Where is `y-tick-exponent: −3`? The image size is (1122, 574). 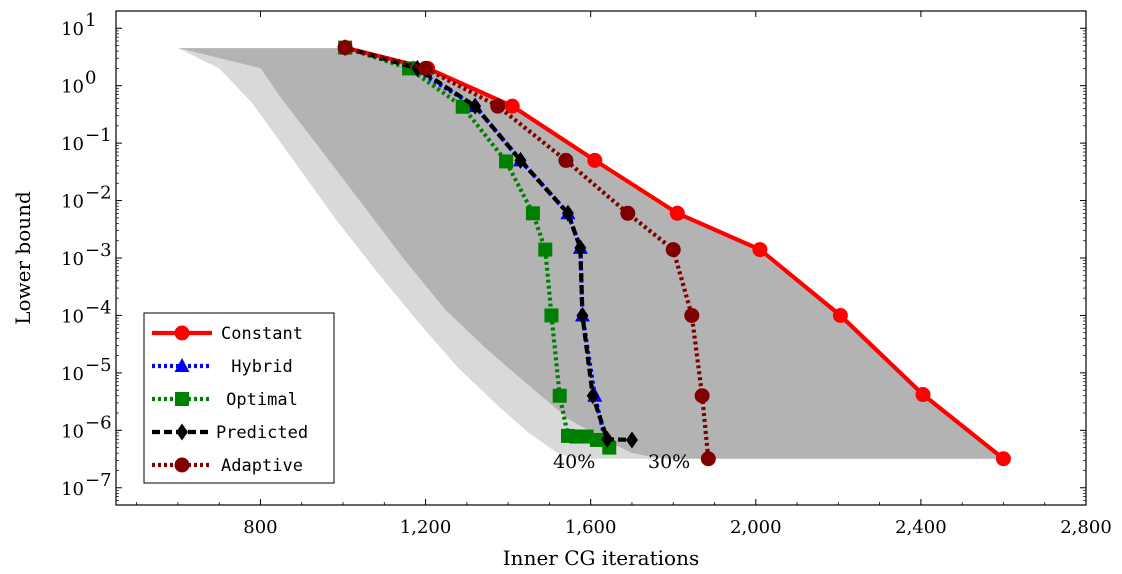 y-tick-exponent: −3 is located at coordinates (98, 250).